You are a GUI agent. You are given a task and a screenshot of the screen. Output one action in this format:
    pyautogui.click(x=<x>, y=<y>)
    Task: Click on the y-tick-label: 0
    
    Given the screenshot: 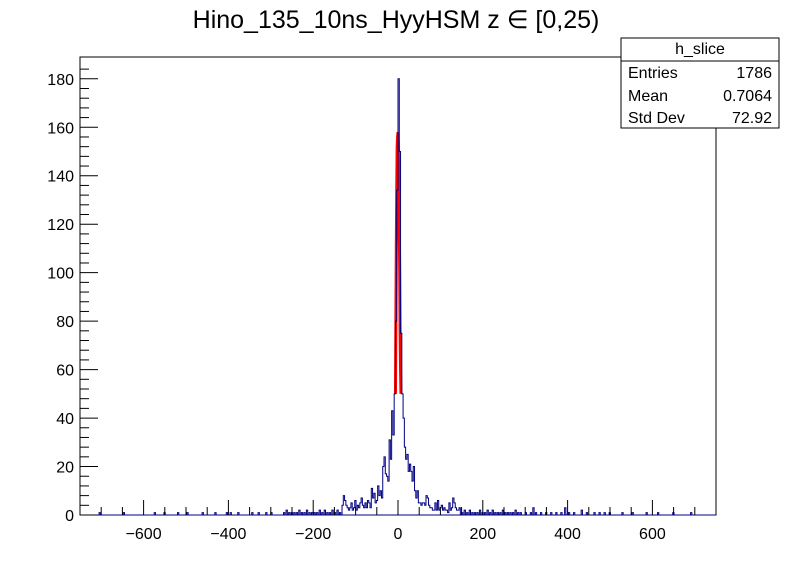 What is the action you would take?
    pyautogui.click(x=69, y=516)
    